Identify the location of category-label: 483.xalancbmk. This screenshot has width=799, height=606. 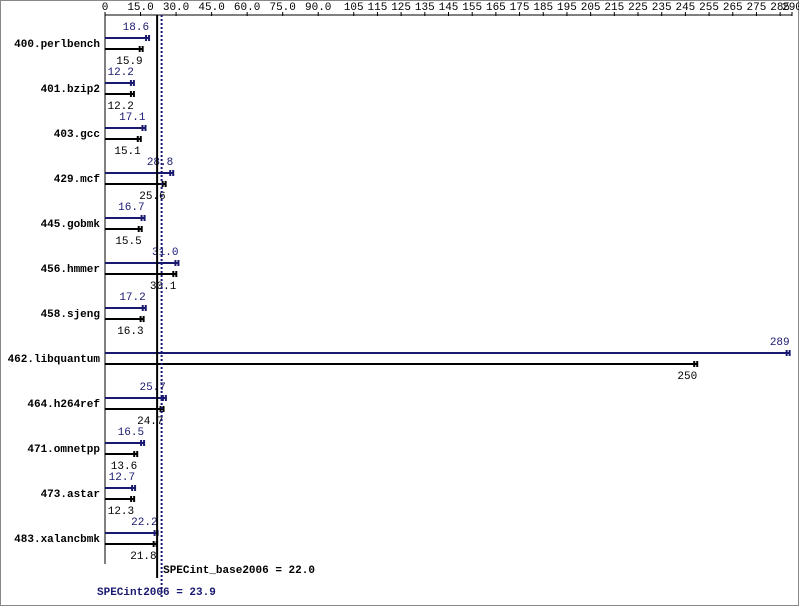
(57, 540).